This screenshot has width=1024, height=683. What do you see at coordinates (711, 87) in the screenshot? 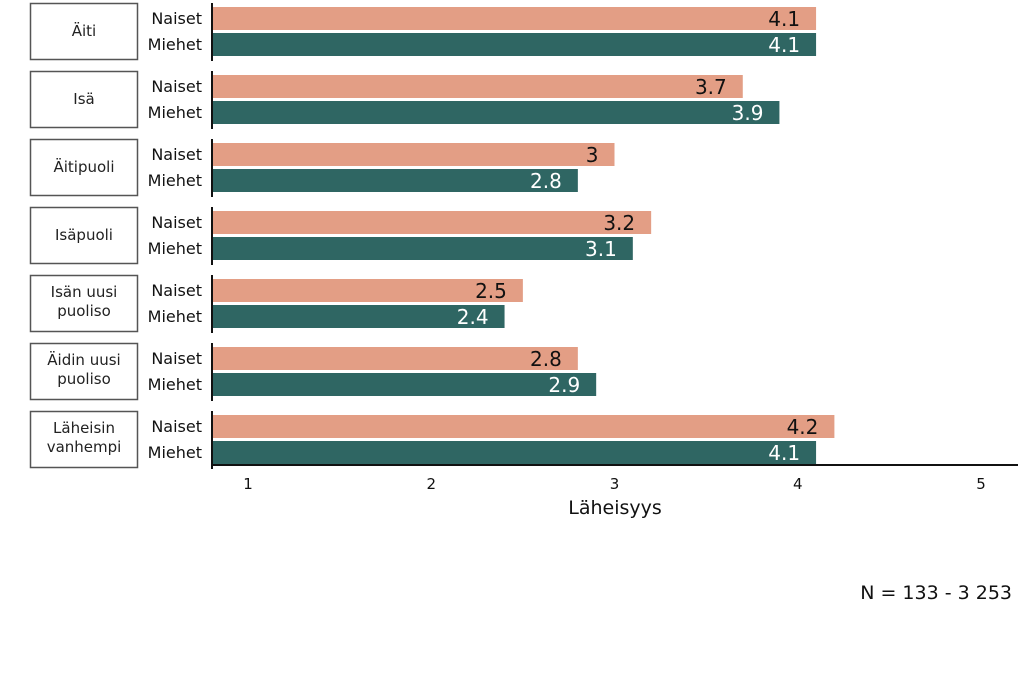
I see `data-label: 3.7` at bounding box center [711, 87].